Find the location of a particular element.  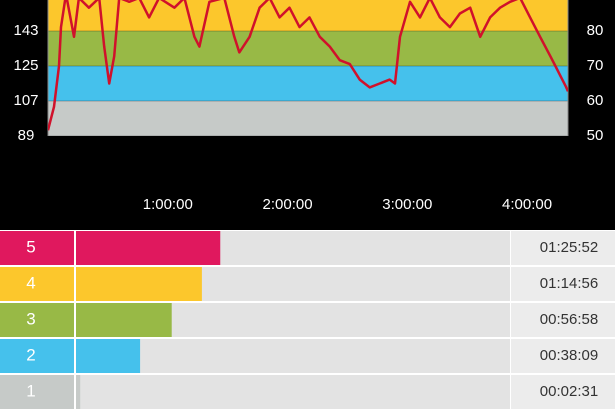

zone-time: 00:38:09 is located at coordinates (569, 355).